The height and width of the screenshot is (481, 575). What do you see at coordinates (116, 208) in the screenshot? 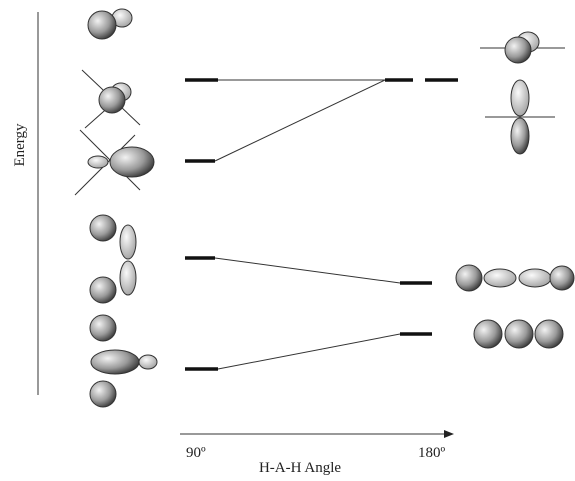
I see `left-orbitals` at bounding box center [116, 208].